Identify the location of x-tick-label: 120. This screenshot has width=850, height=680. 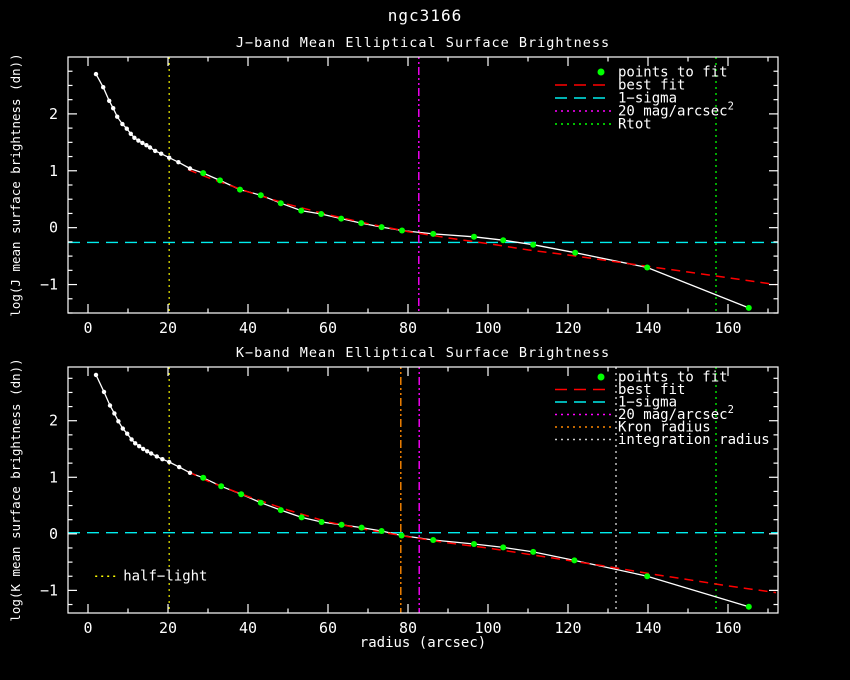
(567, 328).